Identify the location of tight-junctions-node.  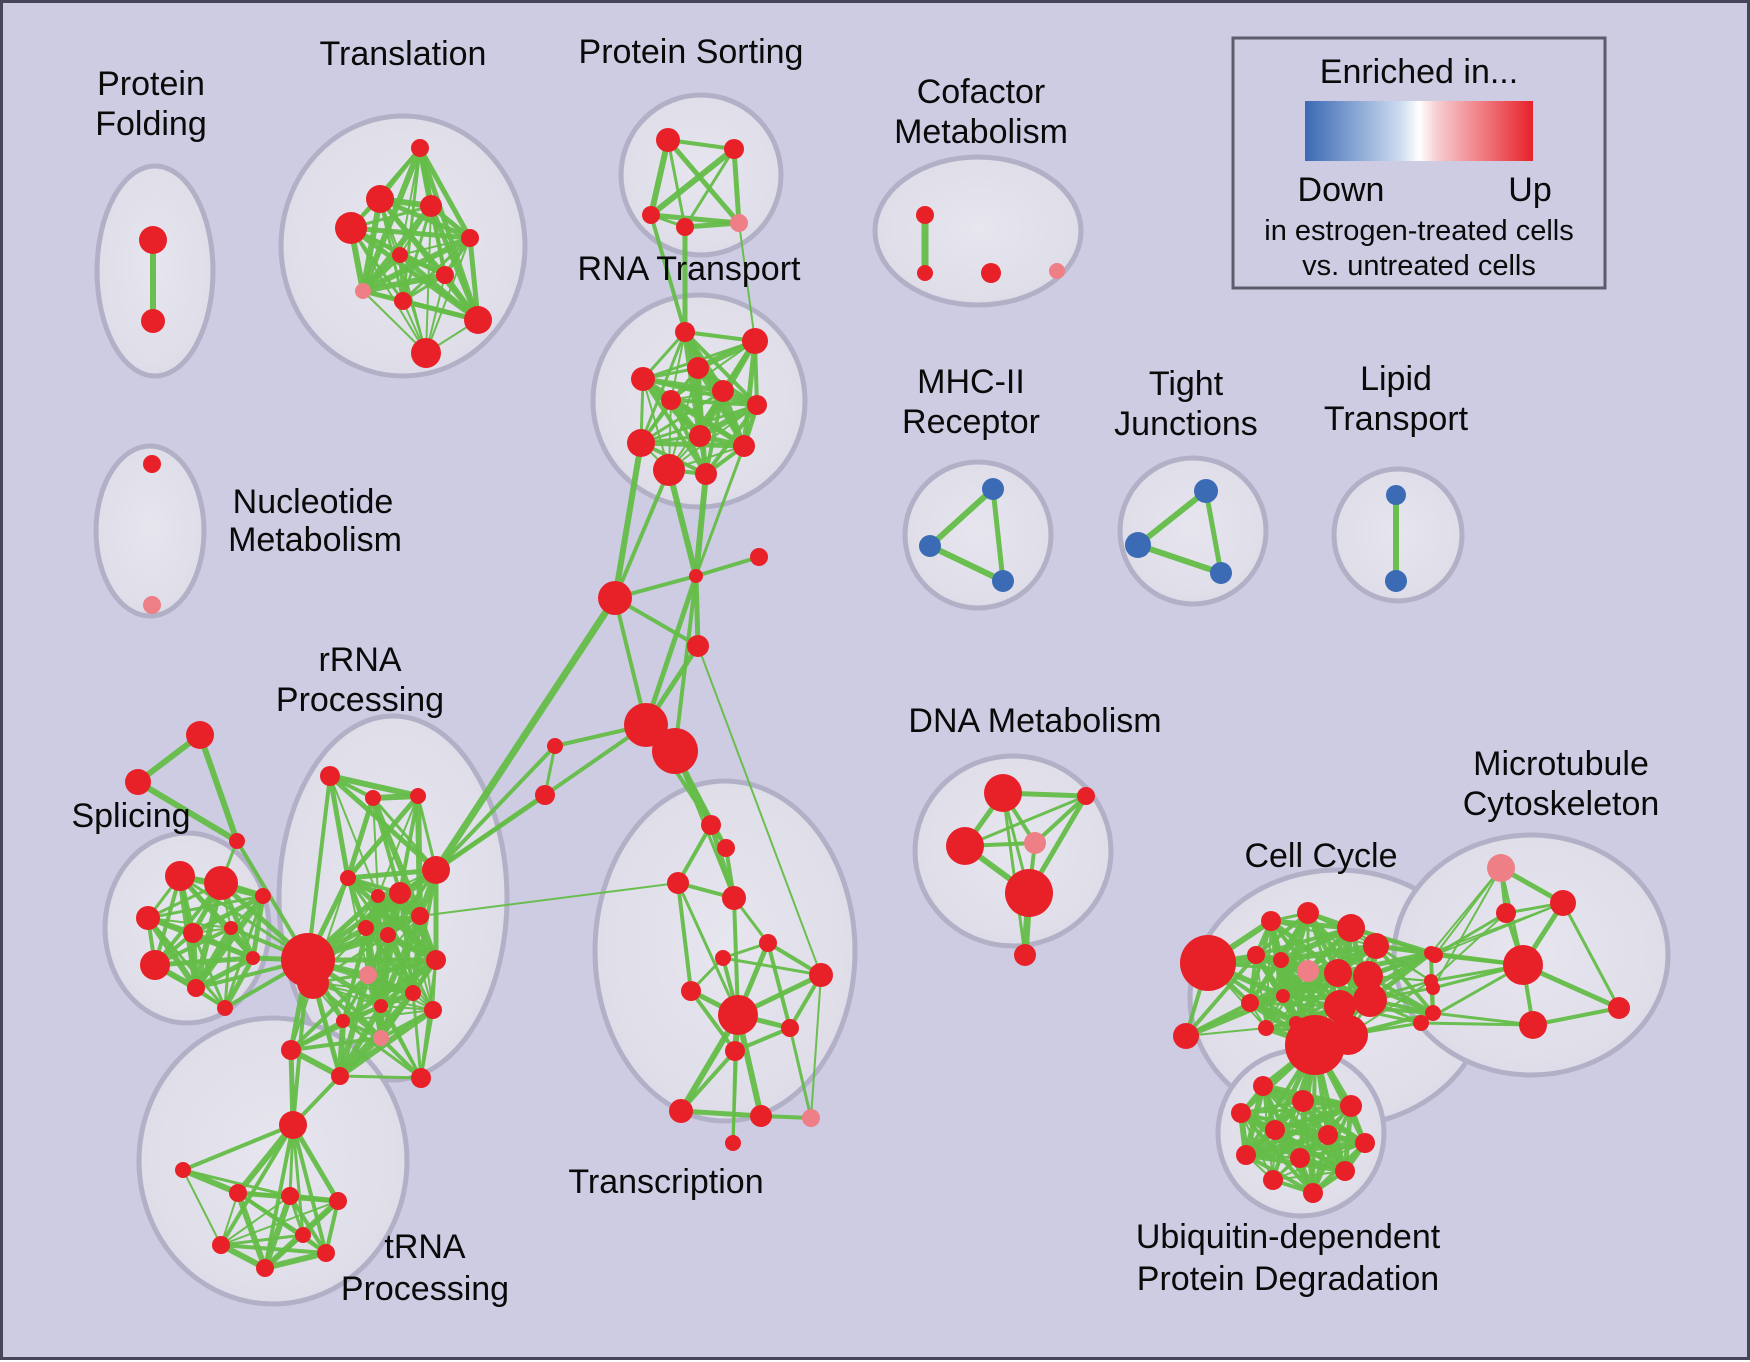
(1138, 545).